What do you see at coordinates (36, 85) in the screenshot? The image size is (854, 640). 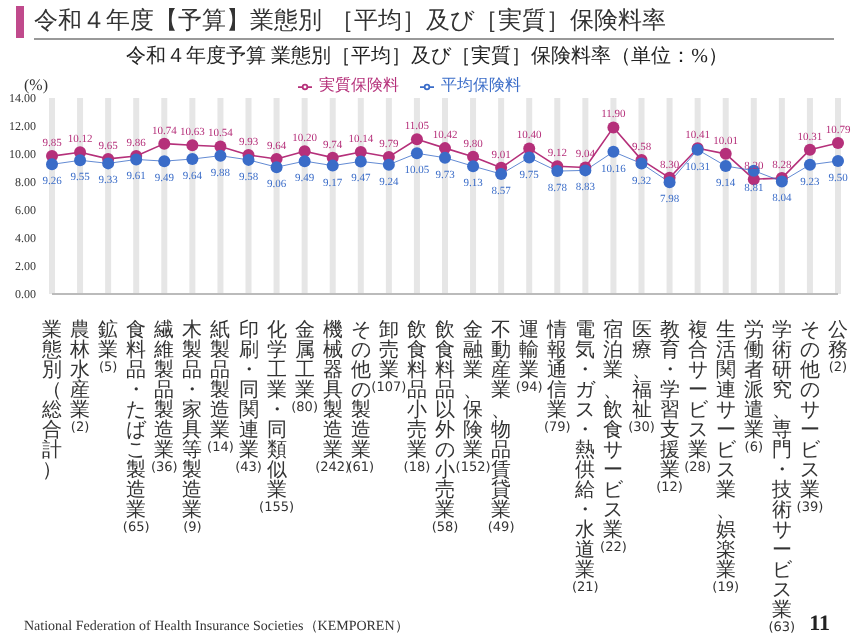 I see `y-axis-title: (%)` at bounding box center [36, 85].